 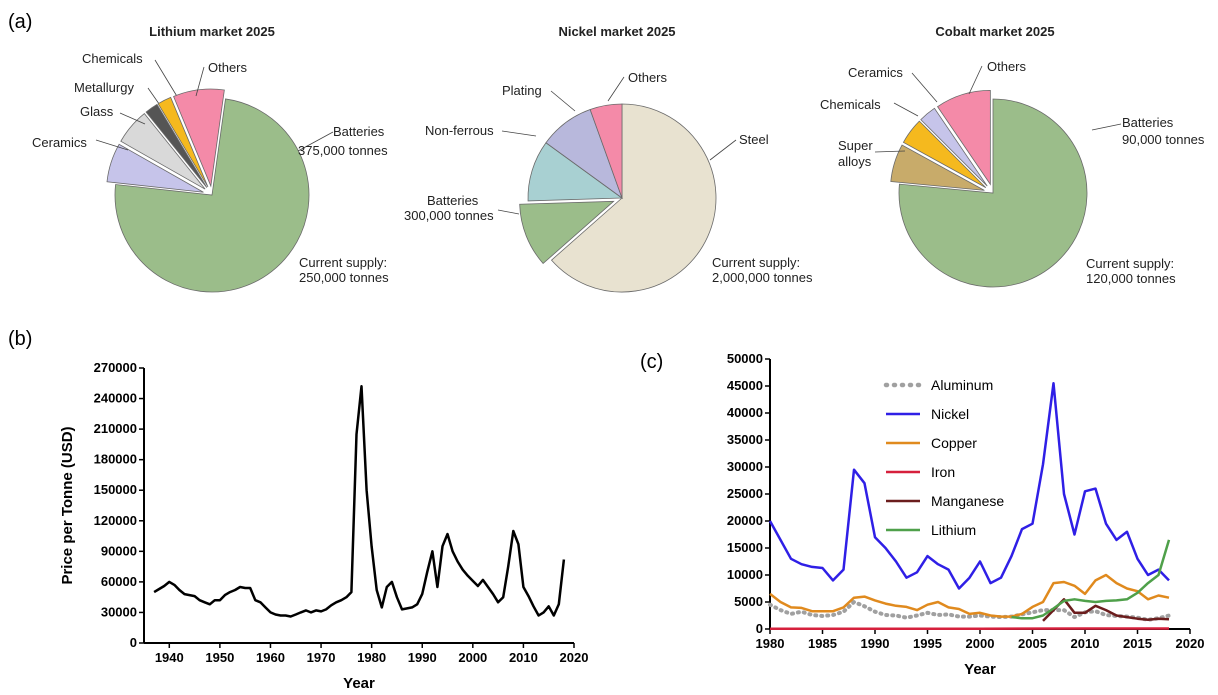 What do you see at coordinates (651, 362) in the screenshot?
I see `panel-label-c: (c)` at bounding box center [651, 362].